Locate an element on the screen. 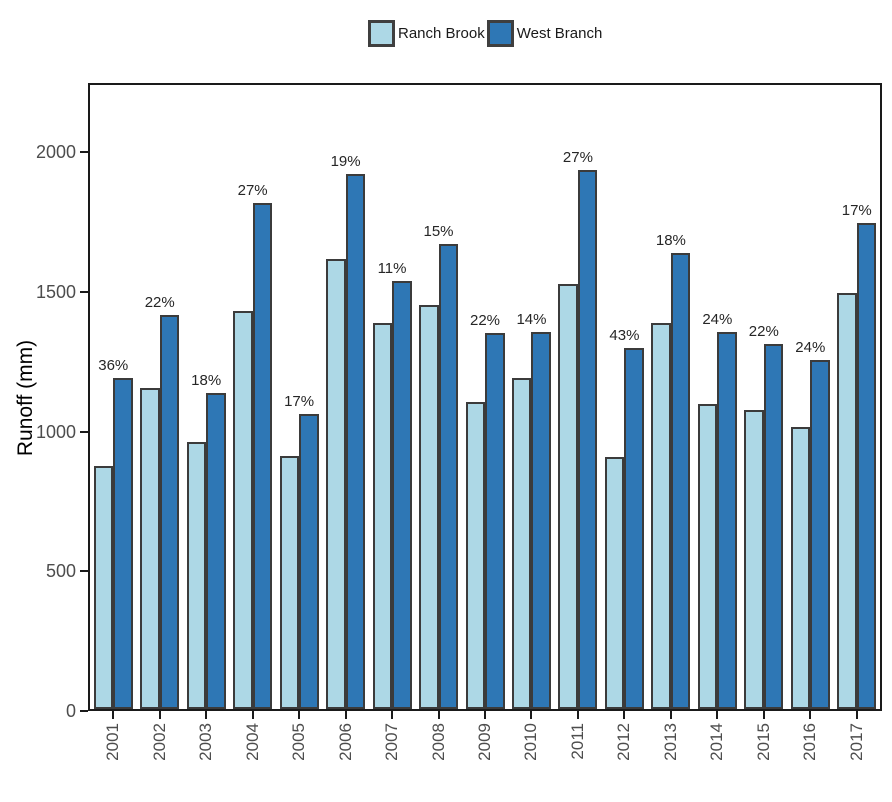  x-tick-label-2009: 2009 is located at coordinates (484, 742).